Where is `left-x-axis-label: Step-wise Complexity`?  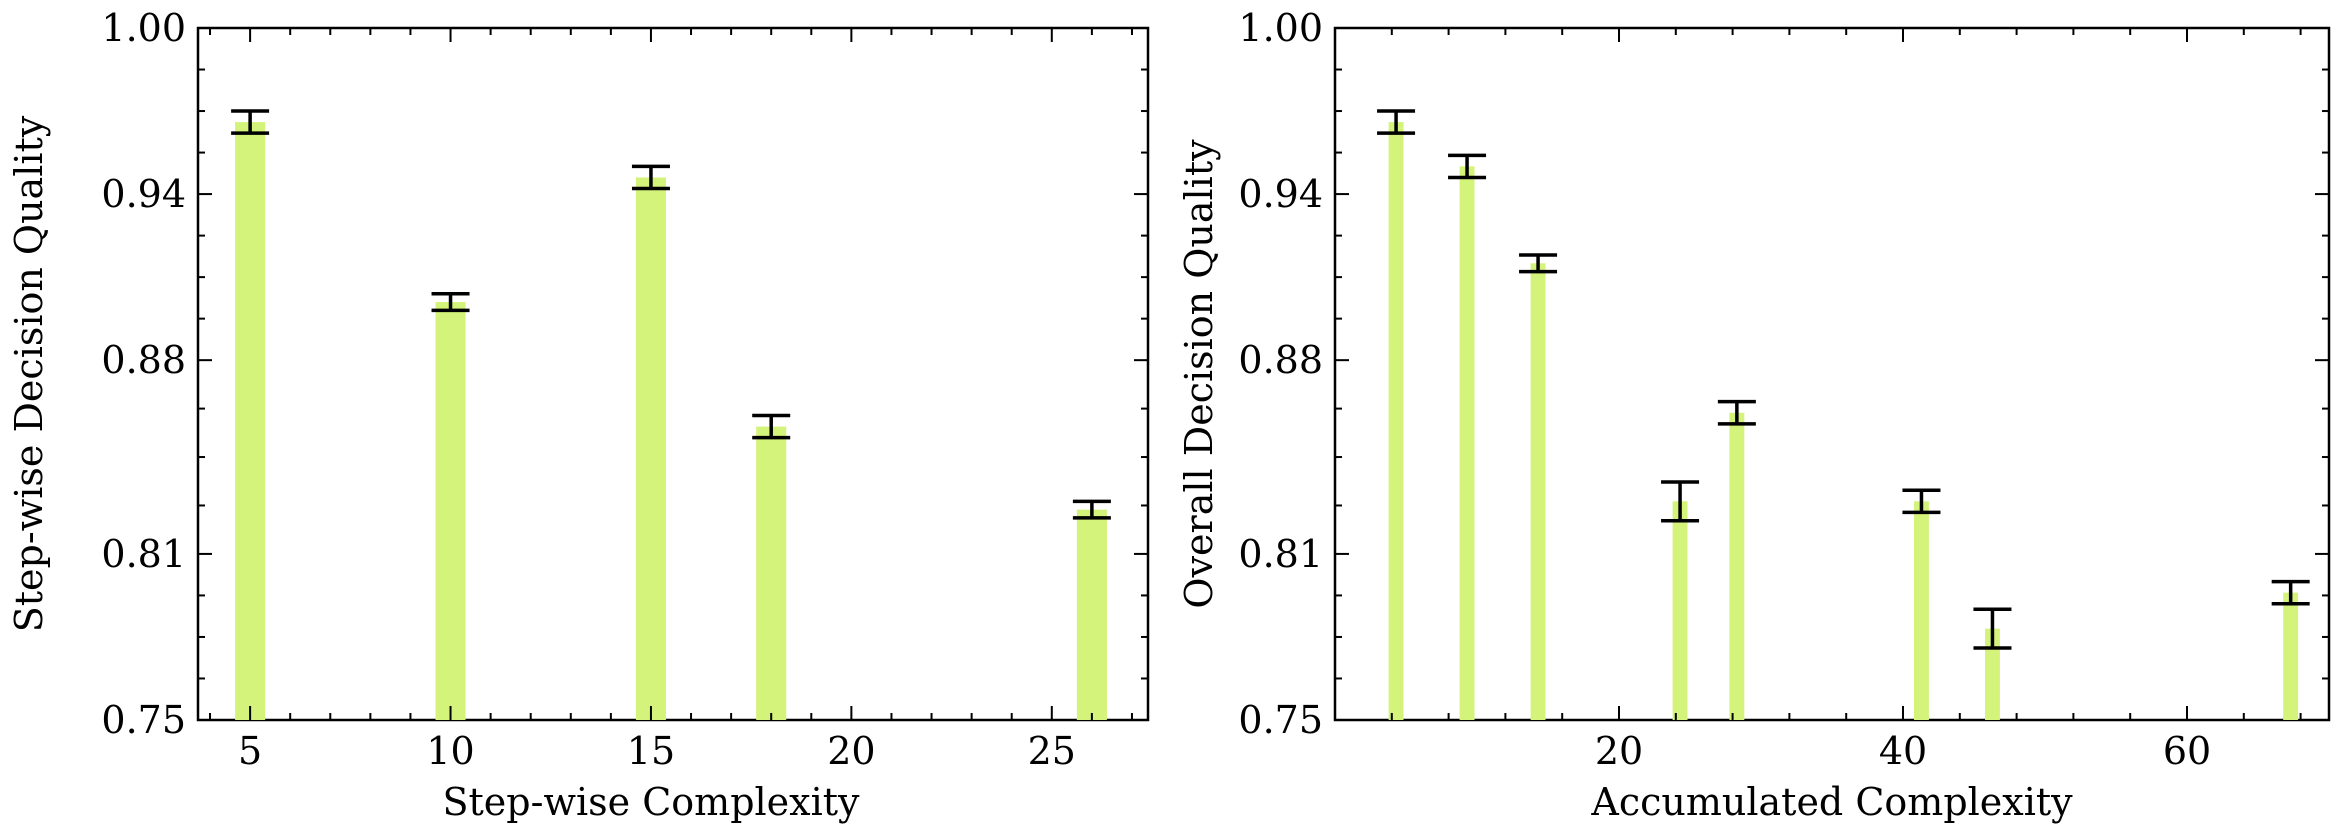
left-x-axis-label: Step-wise Complexity is located at coordinates (652, 802).